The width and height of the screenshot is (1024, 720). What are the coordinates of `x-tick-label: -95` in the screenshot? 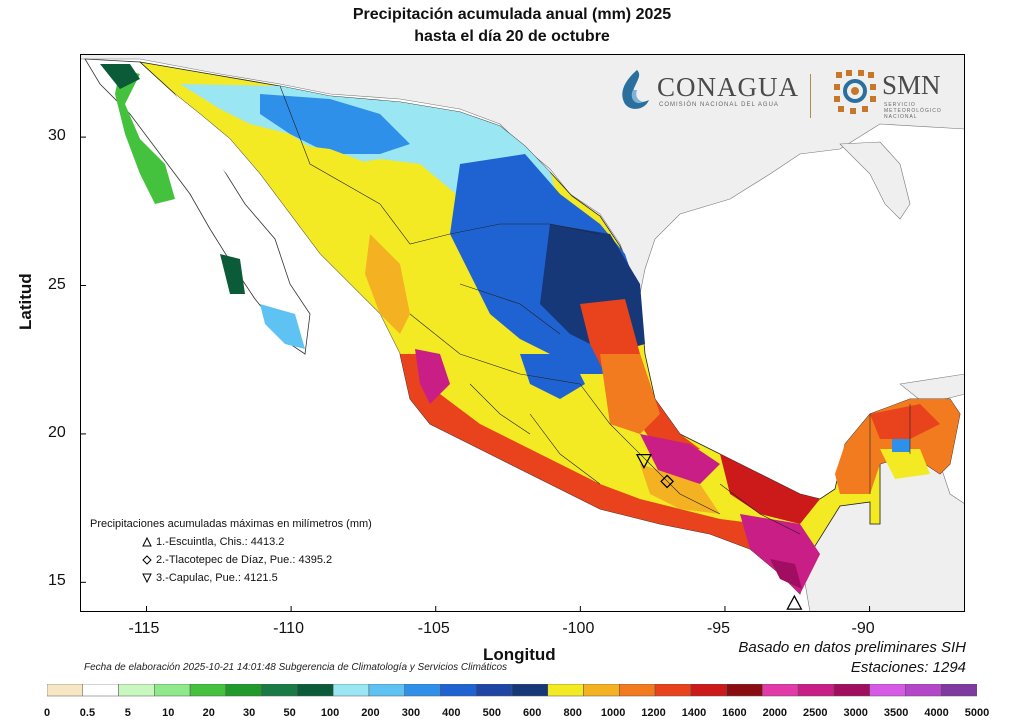 It's located at (718, 628).